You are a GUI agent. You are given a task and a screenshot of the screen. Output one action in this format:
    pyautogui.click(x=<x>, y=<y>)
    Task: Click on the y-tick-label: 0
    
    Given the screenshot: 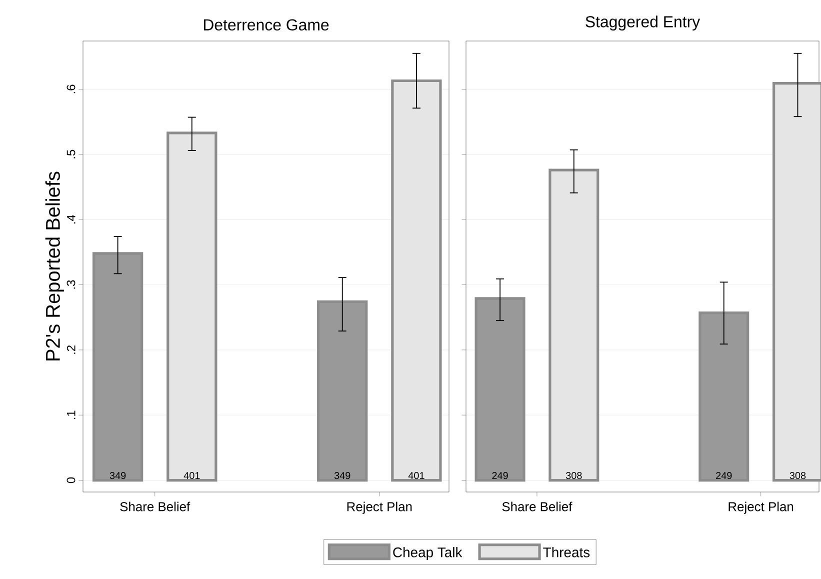 What is the action you would take?
    pyautogui.click(x=71, y=480)
    